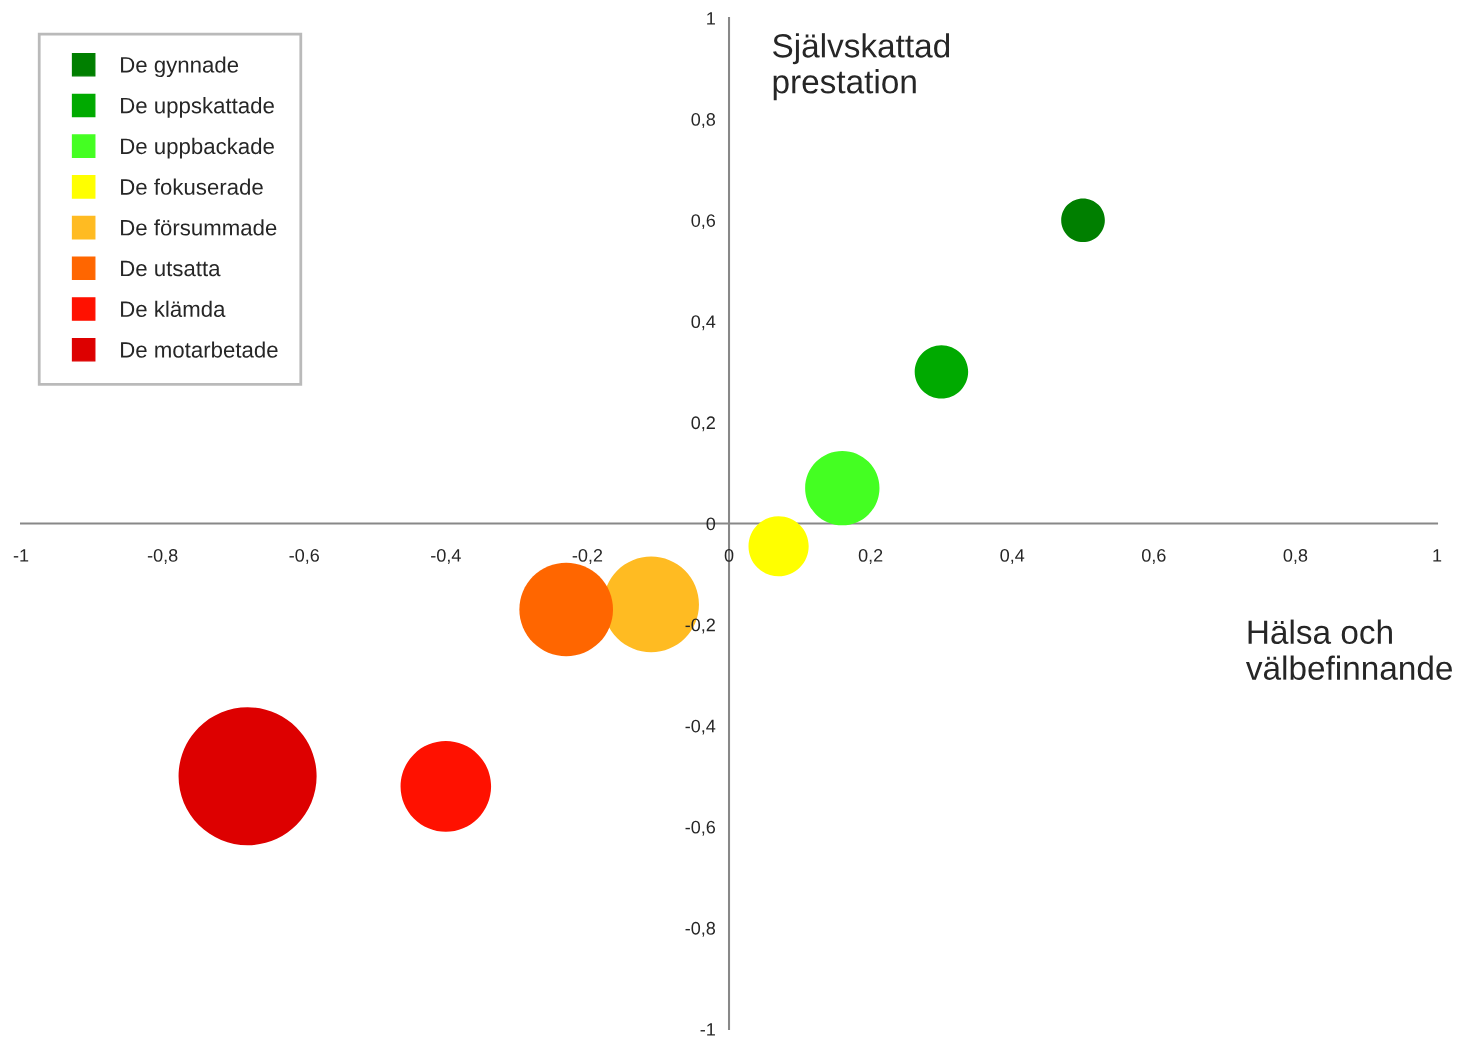 Image resolution: width=1481 pixels, height=1041 pixels. I want to click on legend-label: De försummade, so click(199, 227).